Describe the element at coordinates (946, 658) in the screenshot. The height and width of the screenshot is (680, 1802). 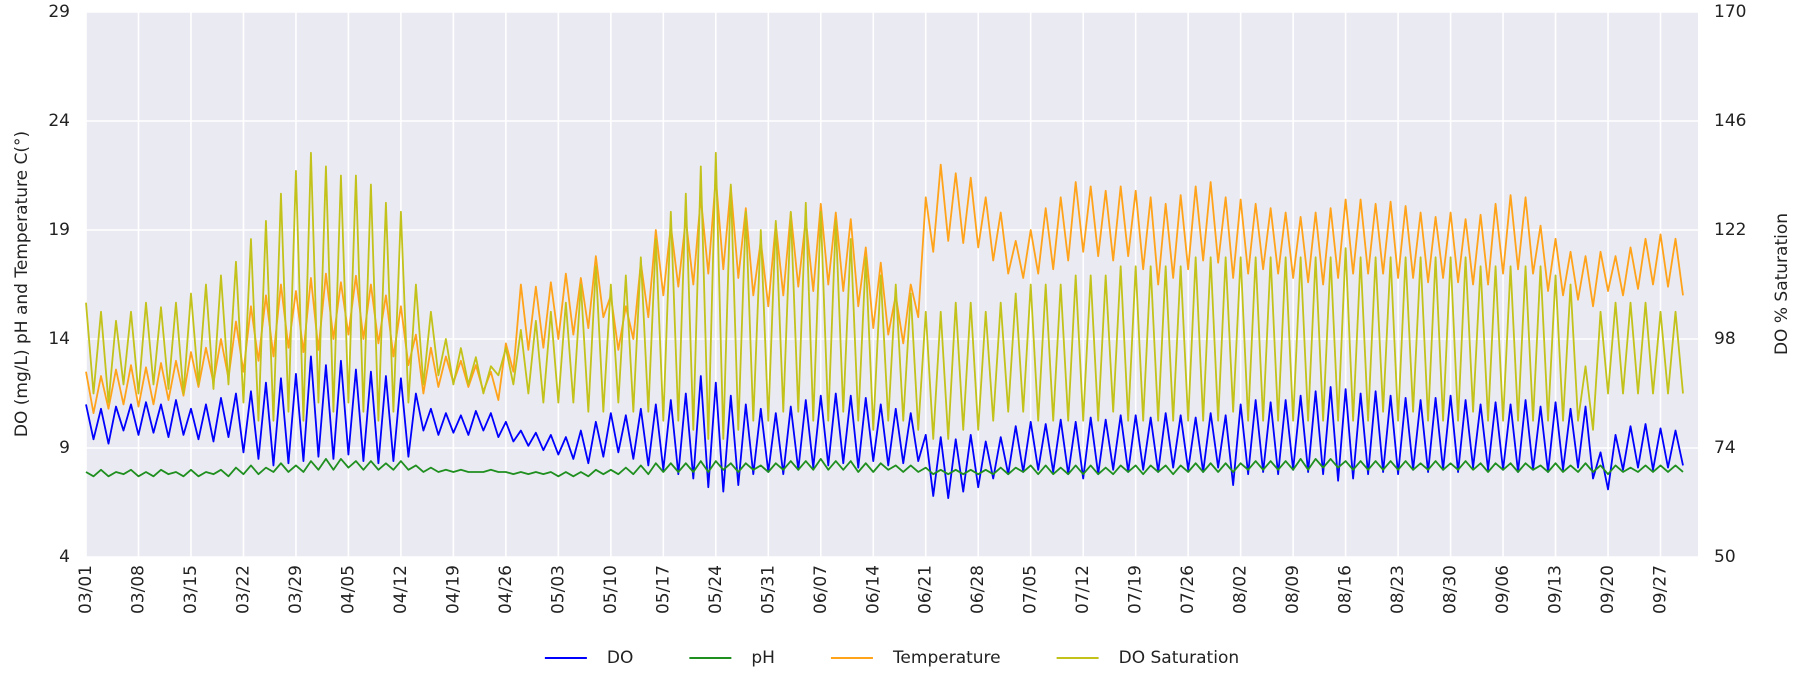
I see `legend-label: Temperature` at that location.